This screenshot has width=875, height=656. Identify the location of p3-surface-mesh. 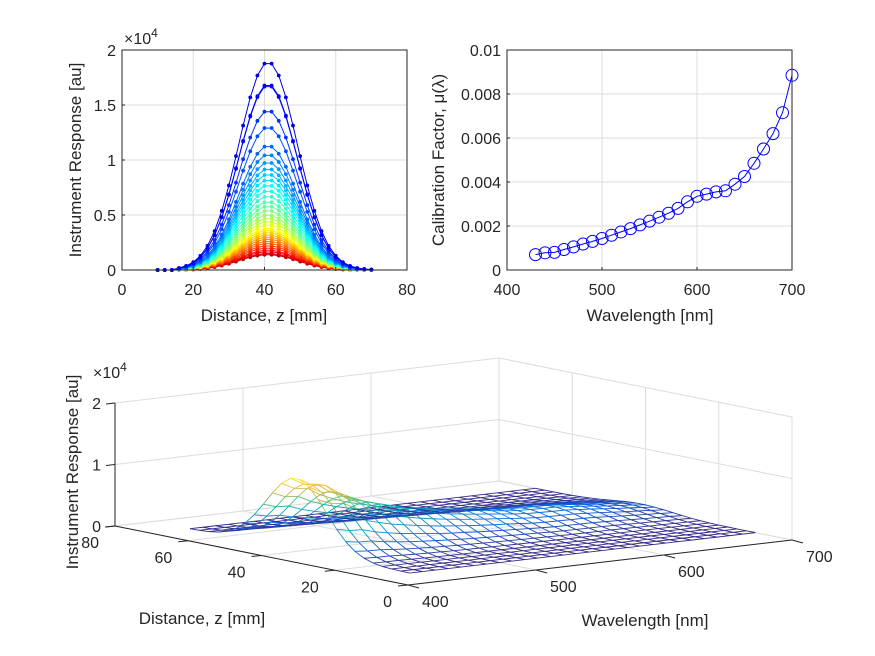
(472, 525).